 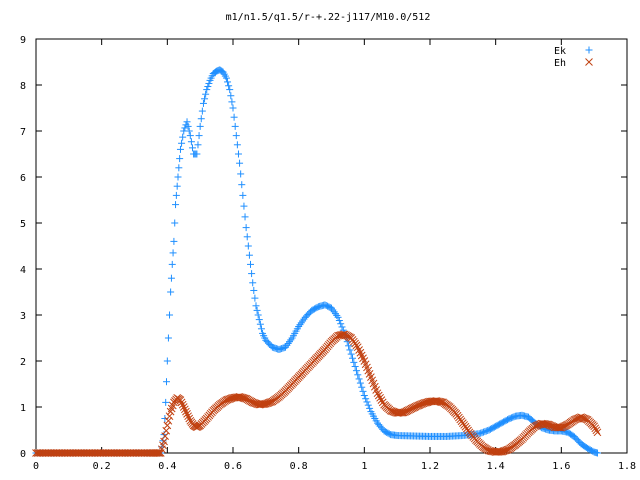 I want to click on x-tick-label: 1.8, so click(x=627, y=466).